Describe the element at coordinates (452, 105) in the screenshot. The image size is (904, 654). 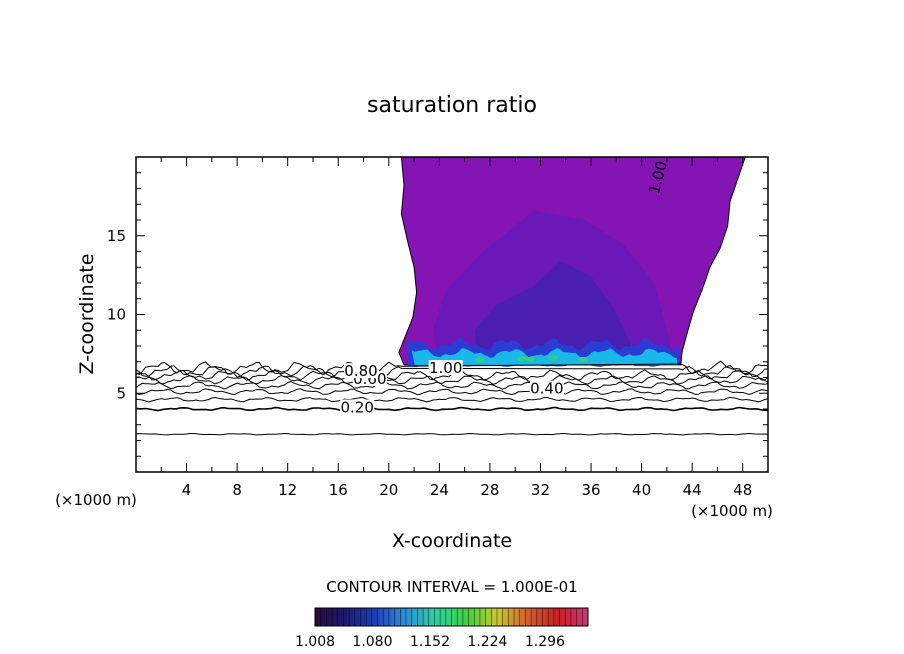
I see `chart-title: saturation ratio` at that location.